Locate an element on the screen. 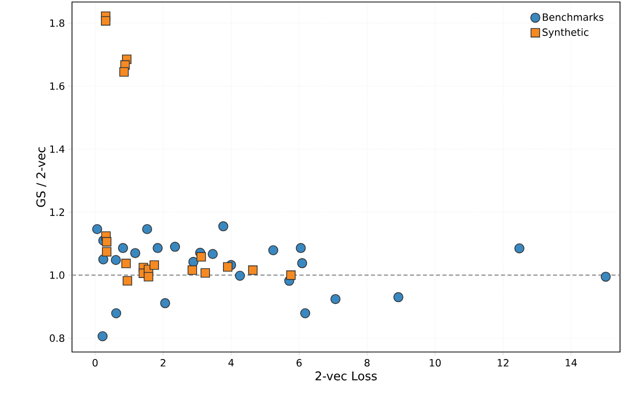  y-tick-label: 1.2 is located at coordinates (57, 212).